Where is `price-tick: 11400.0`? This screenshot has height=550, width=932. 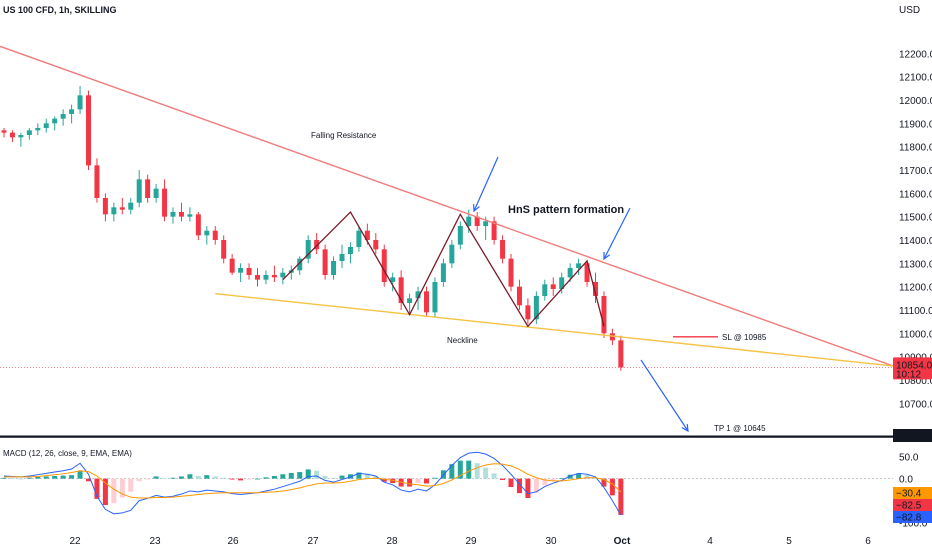
price-tick: 11400.0 is located at coordinates (915, 241).